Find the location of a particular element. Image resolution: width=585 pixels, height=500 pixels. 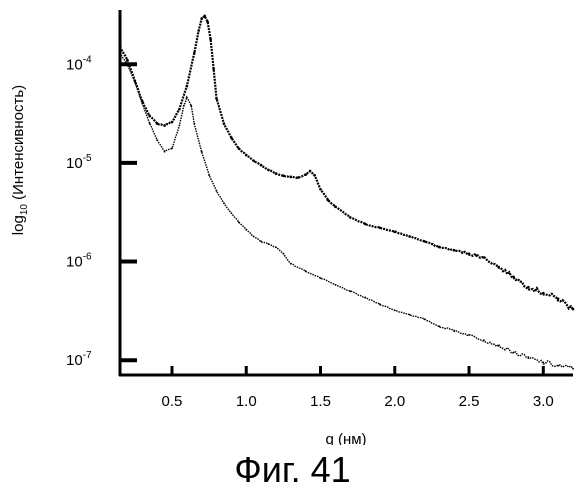

figure-caption: Фиг. 41 is located at coordinates (292, 470).